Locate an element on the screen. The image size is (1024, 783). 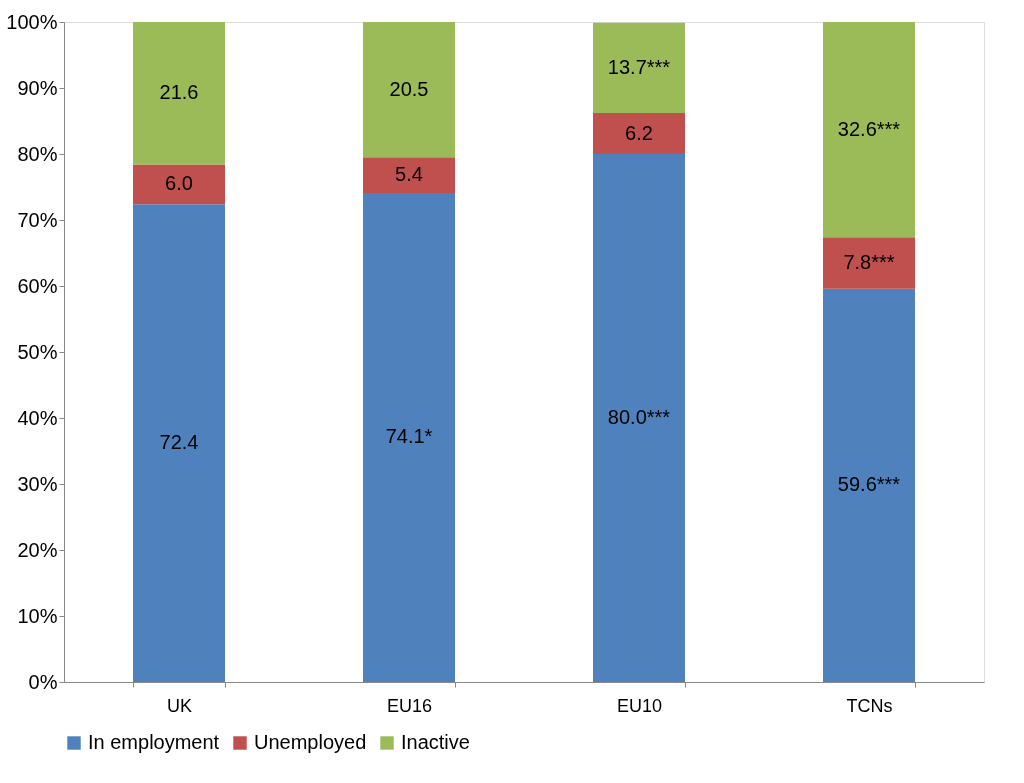
data-label: 7.8*** is located at coordinates (869, 261).